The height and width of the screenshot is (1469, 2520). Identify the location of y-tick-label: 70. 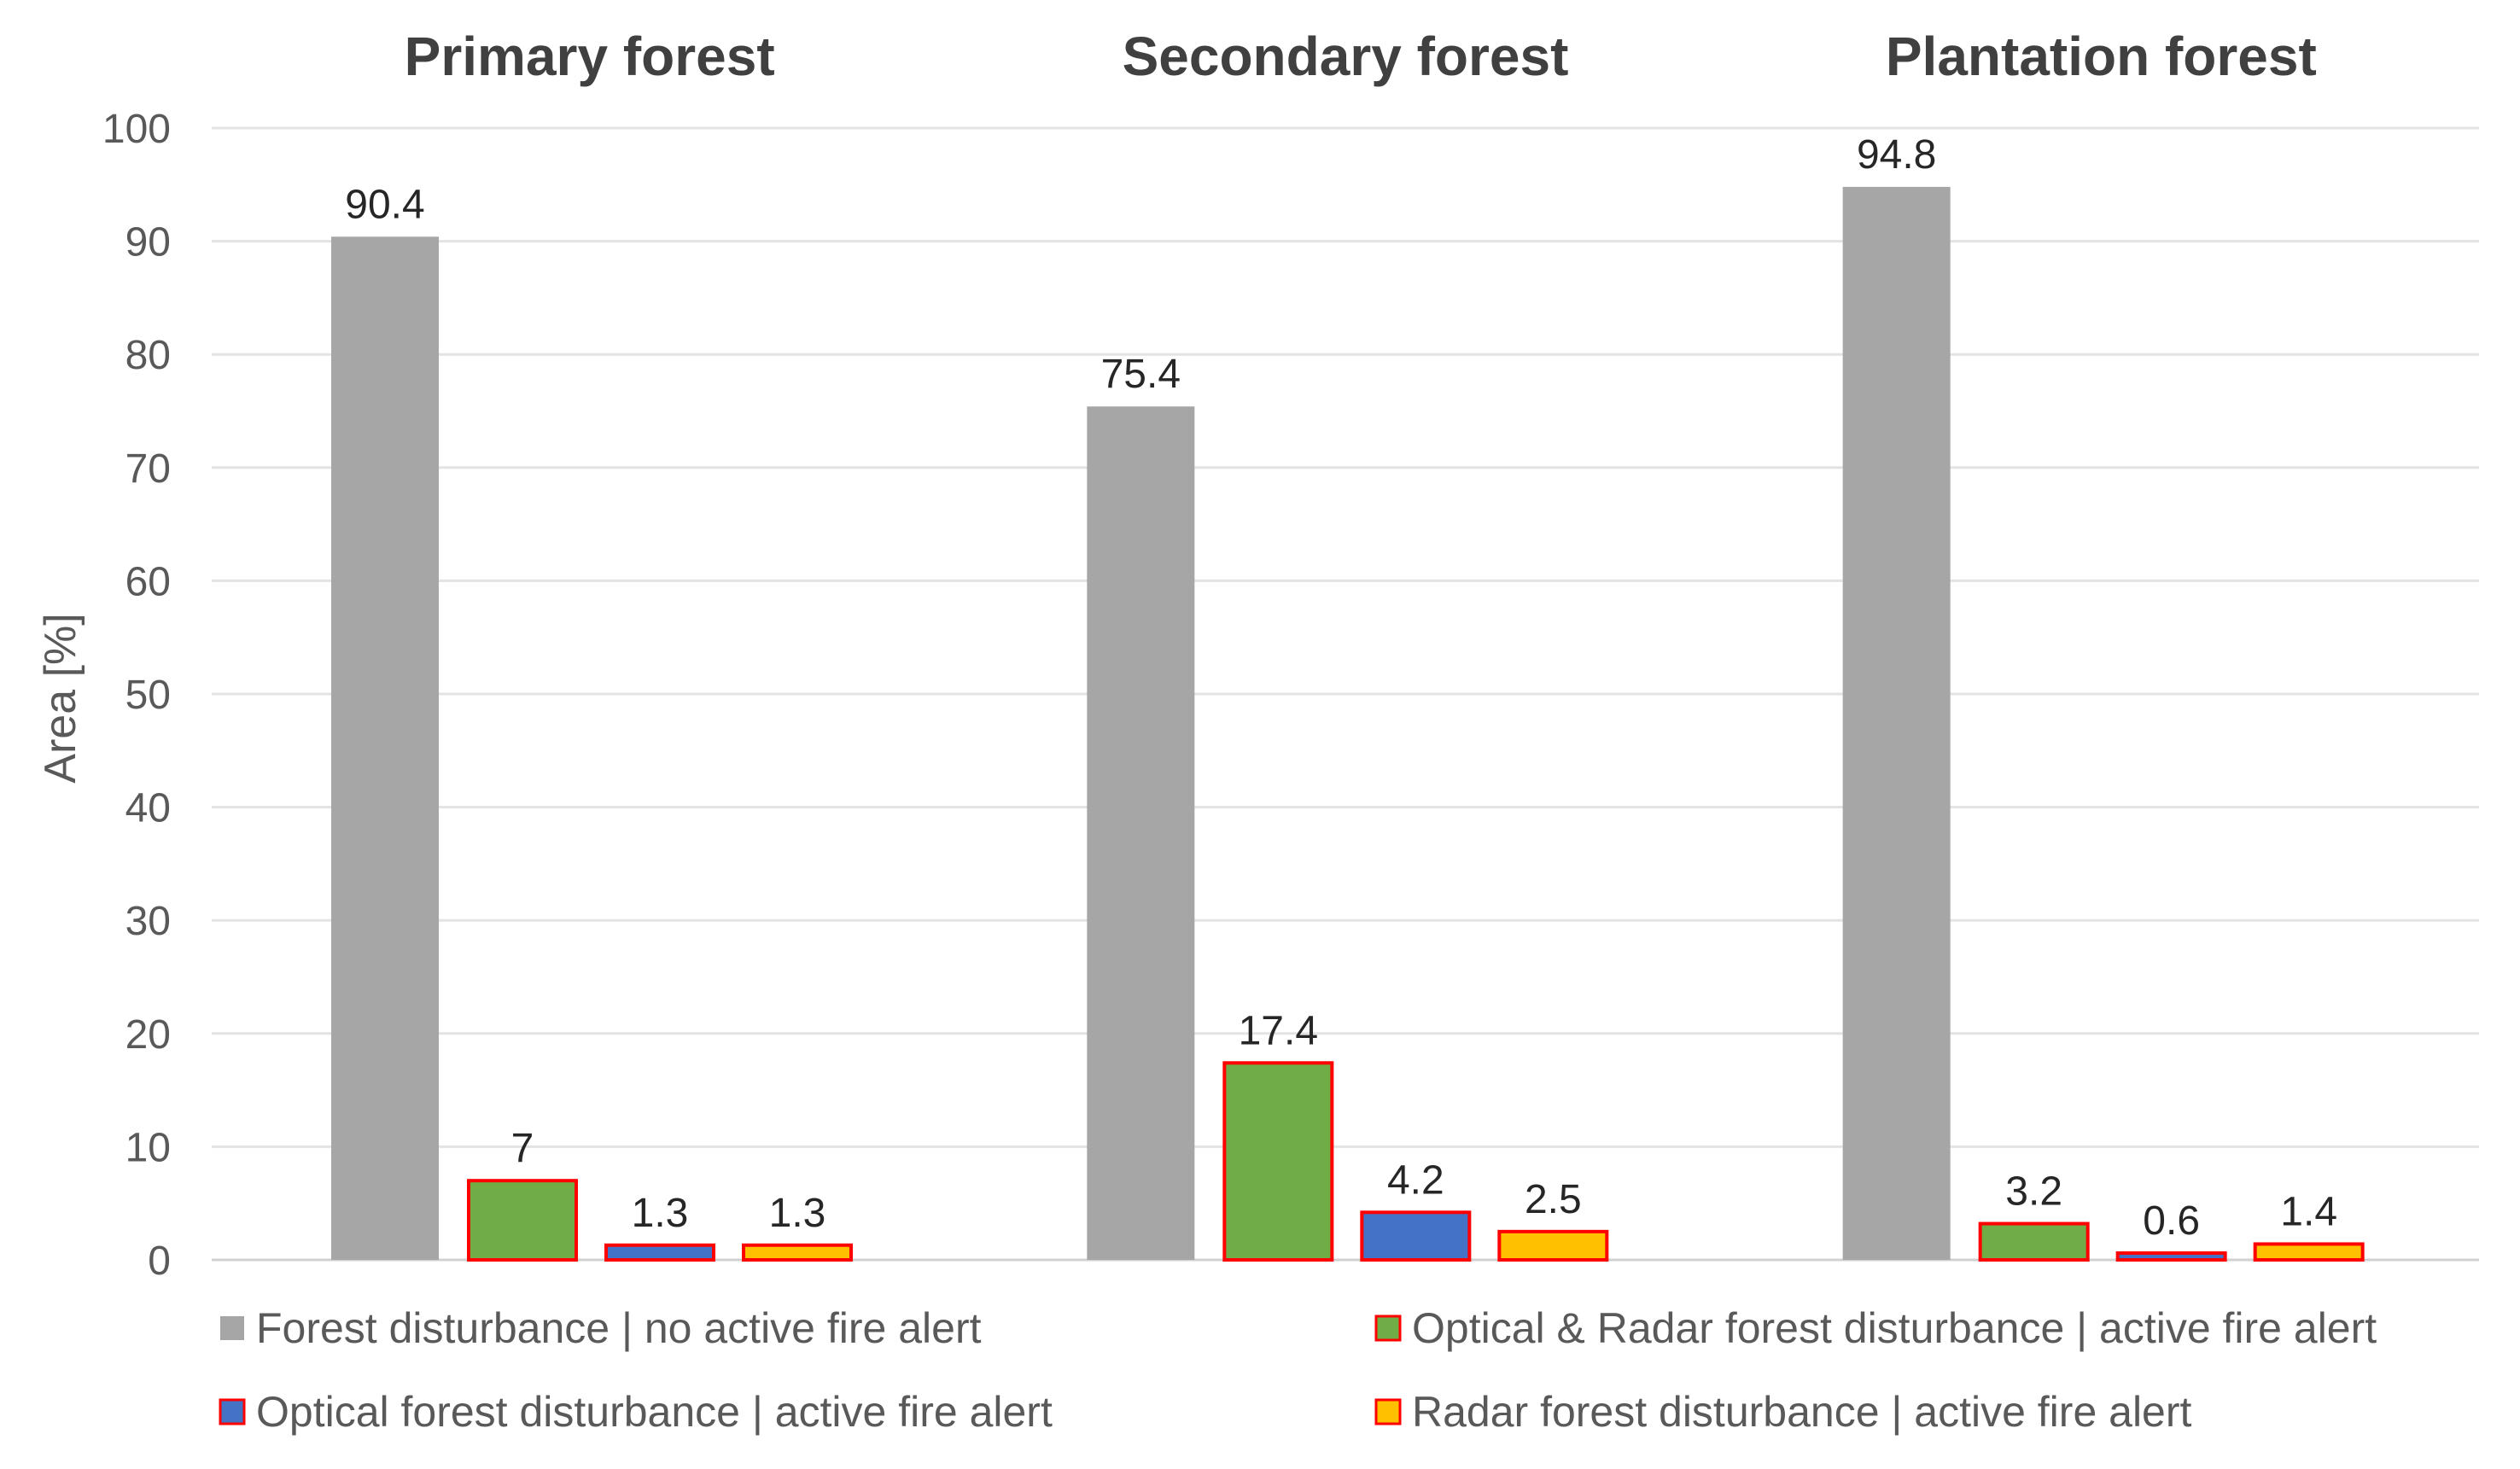
(148, 469).